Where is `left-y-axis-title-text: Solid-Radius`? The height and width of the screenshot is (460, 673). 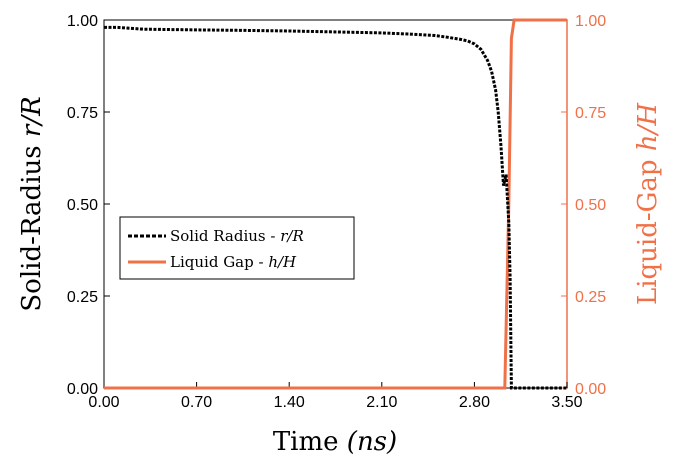 left-y-axis-title-text: Solid-Radius is located at coordinates (32, 224).